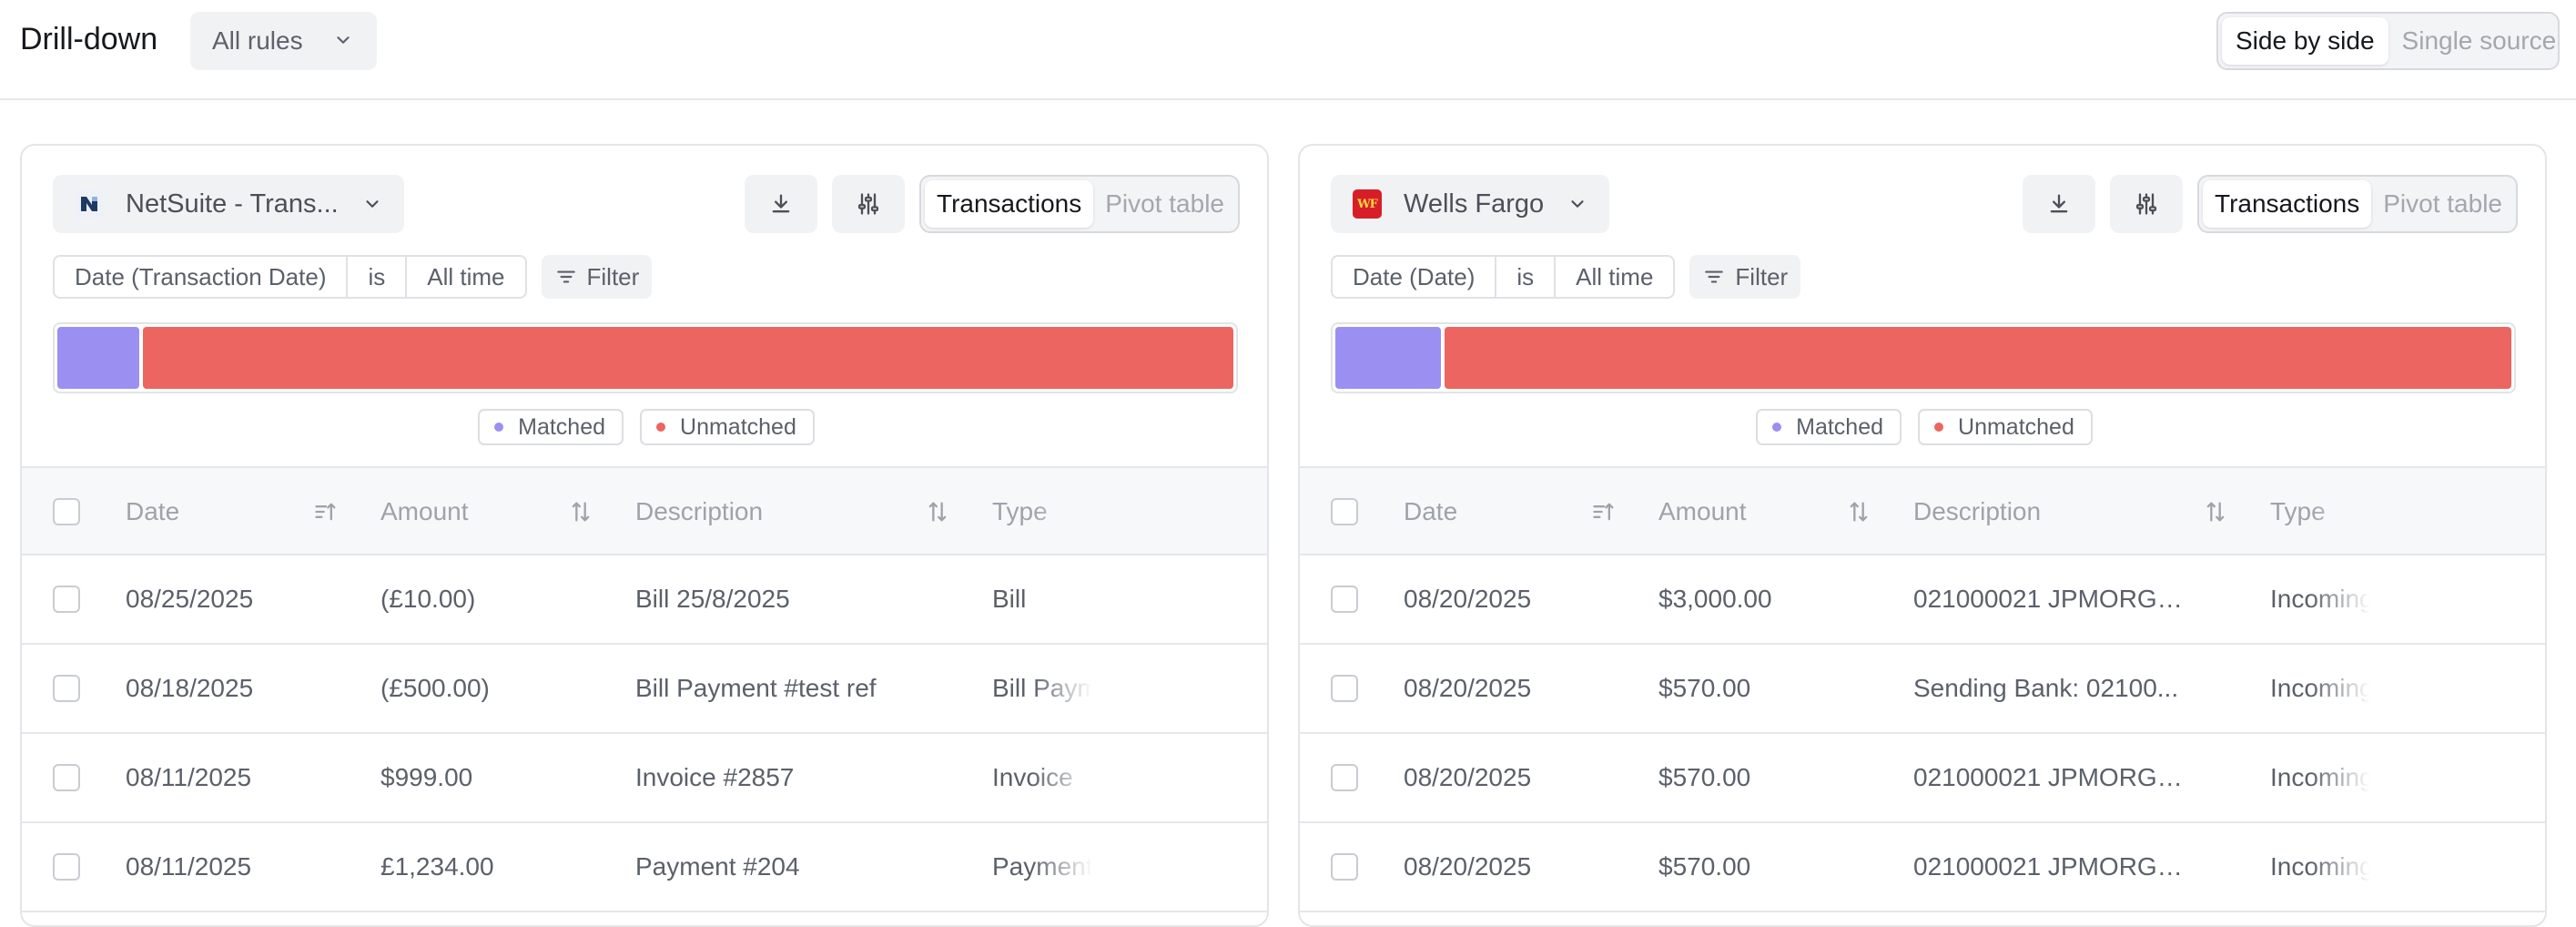  What do you see at coordinates (435, 688) in the screenshot?
I see `cell-amount: (£500.00)` at bounding box center [435, 688].